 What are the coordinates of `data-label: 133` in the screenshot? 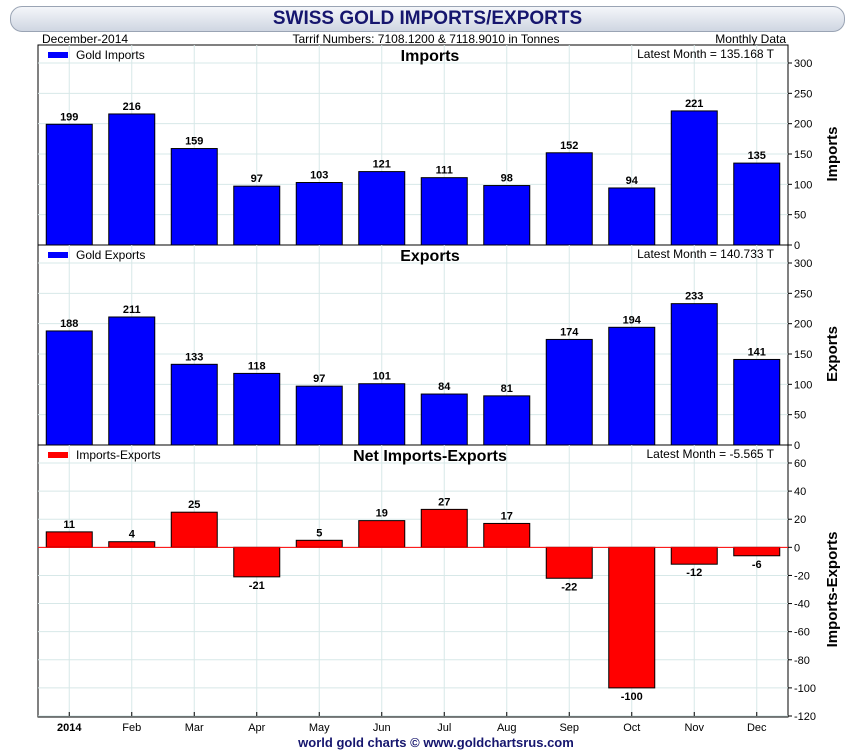 It's located at (194, 357).